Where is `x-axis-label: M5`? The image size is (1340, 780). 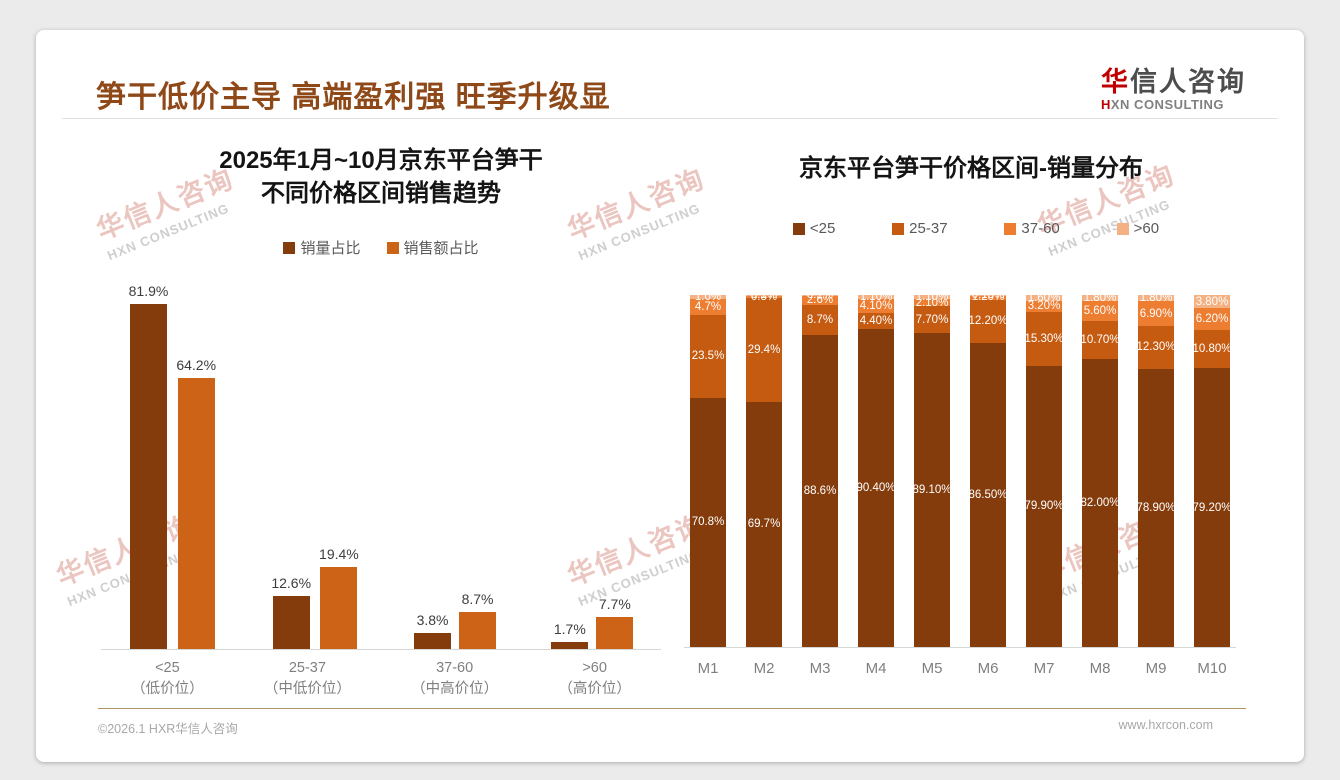 x-axis-label: M5 is located at coordinates (932, 668).